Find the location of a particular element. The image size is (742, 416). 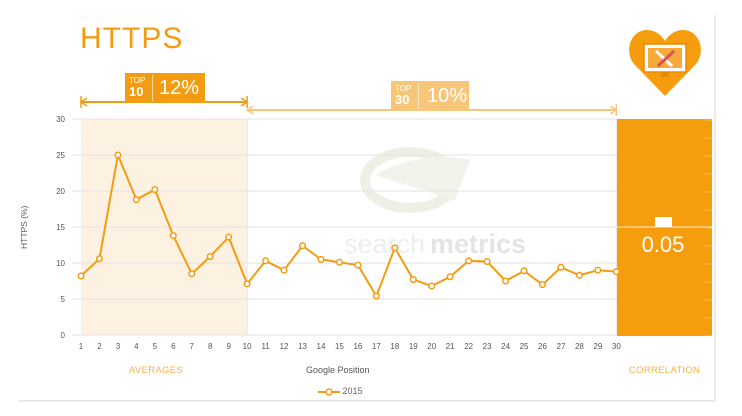

y-tick-label: 25 is located at coordinates (60, 155).